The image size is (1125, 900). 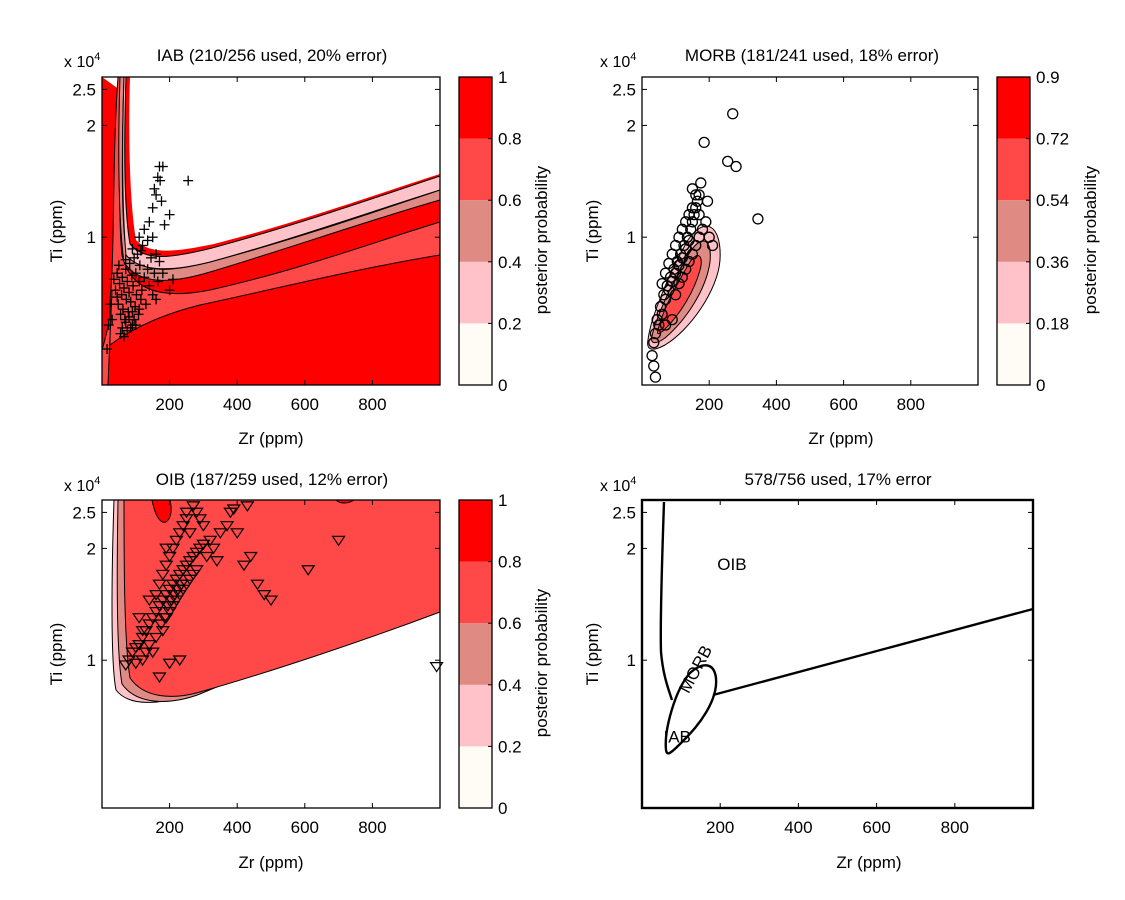 What do you see at coordinates (82, 485) in the screenshot?
I see `oib-y-exponent: x 104` at bounding box center [82, 485].